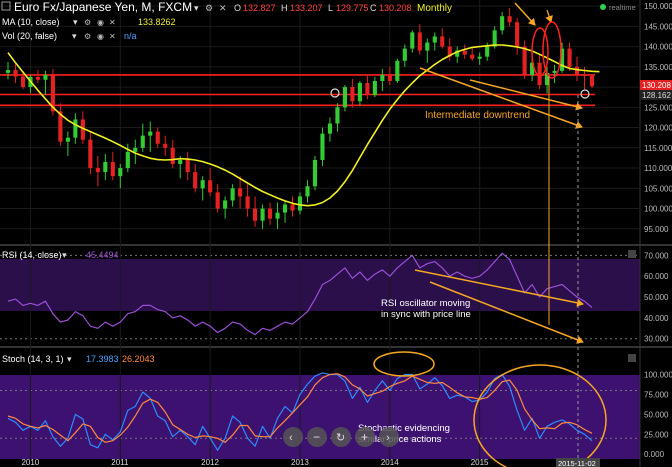  I want to click on high-label: H, so click(284, 8).